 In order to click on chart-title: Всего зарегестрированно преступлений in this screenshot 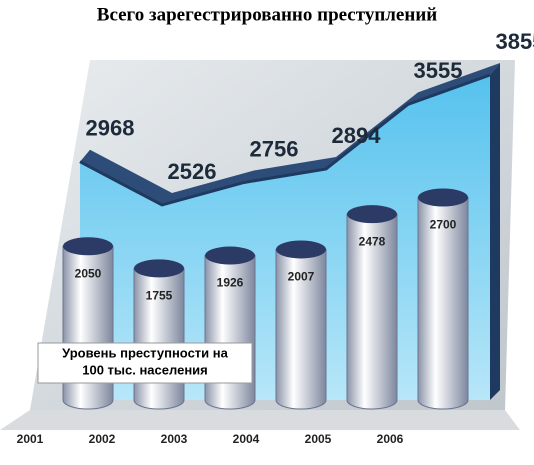, I will do `click(267, 14)`.